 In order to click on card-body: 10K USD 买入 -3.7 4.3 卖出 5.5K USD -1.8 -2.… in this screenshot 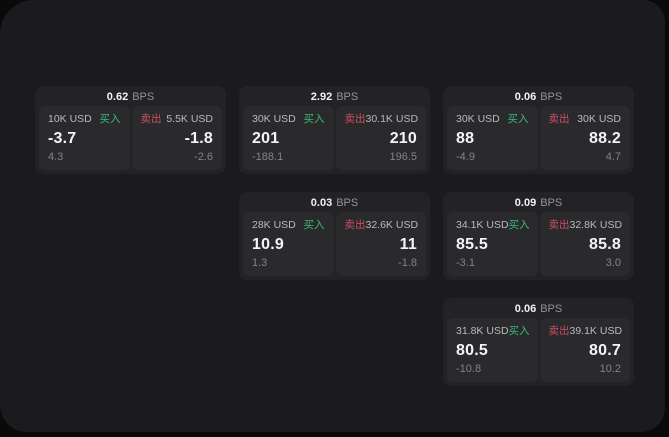, I will do `click(130, 138)`.